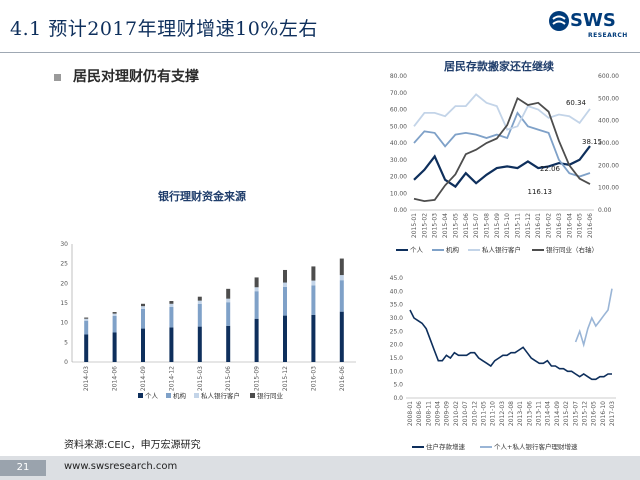 The image size is (640, 480). Describe the element at coordinates (529, 413) in the screenshot. I see `x-tick-label: 2013-06` at that location.